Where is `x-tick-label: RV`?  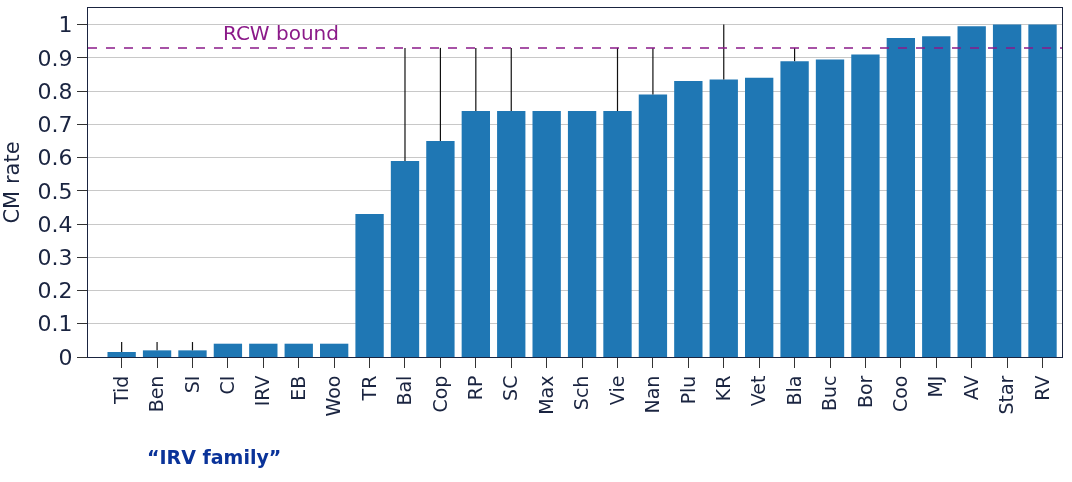
x-tick-label: RV is located at coordinates (1041, 388).